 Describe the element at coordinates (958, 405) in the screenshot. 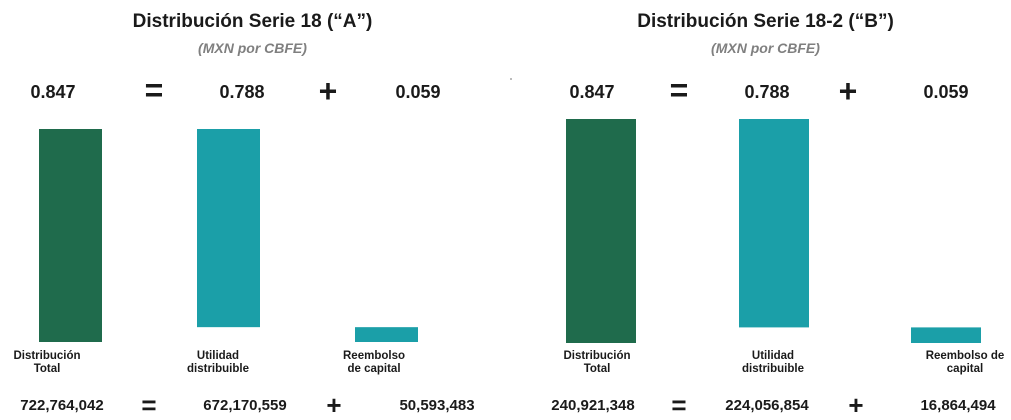

I see `reembolso-amount: 16,864,494` at that location.